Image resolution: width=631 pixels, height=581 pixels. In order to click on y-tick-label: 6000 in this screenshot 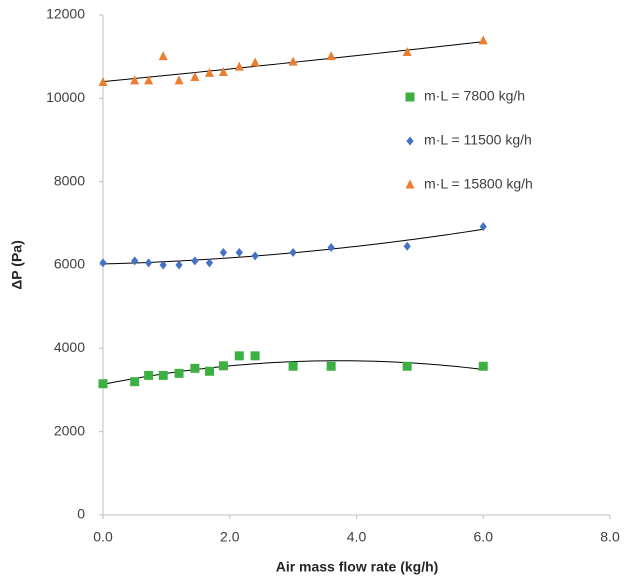, I will do `click(69, 264)`.